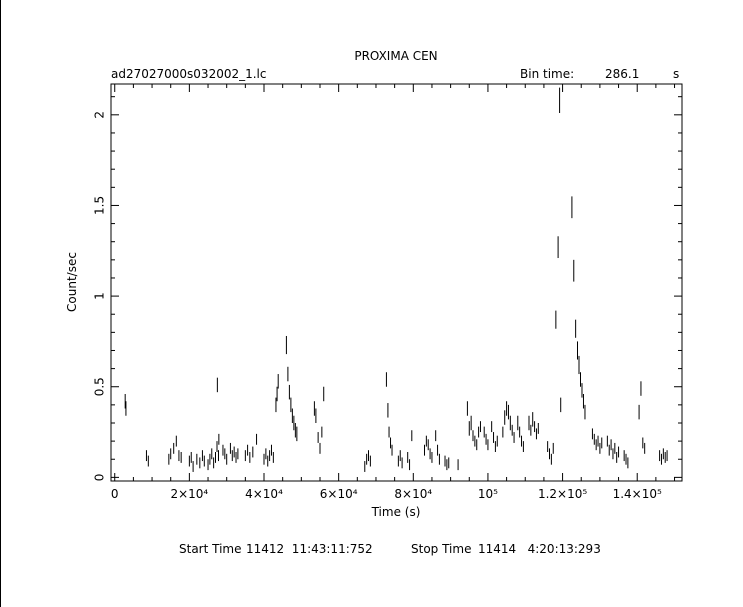  Describe the element at coordinates (100, 205) in the screenshot. I see `y-tick-label: 1.5` at that location.